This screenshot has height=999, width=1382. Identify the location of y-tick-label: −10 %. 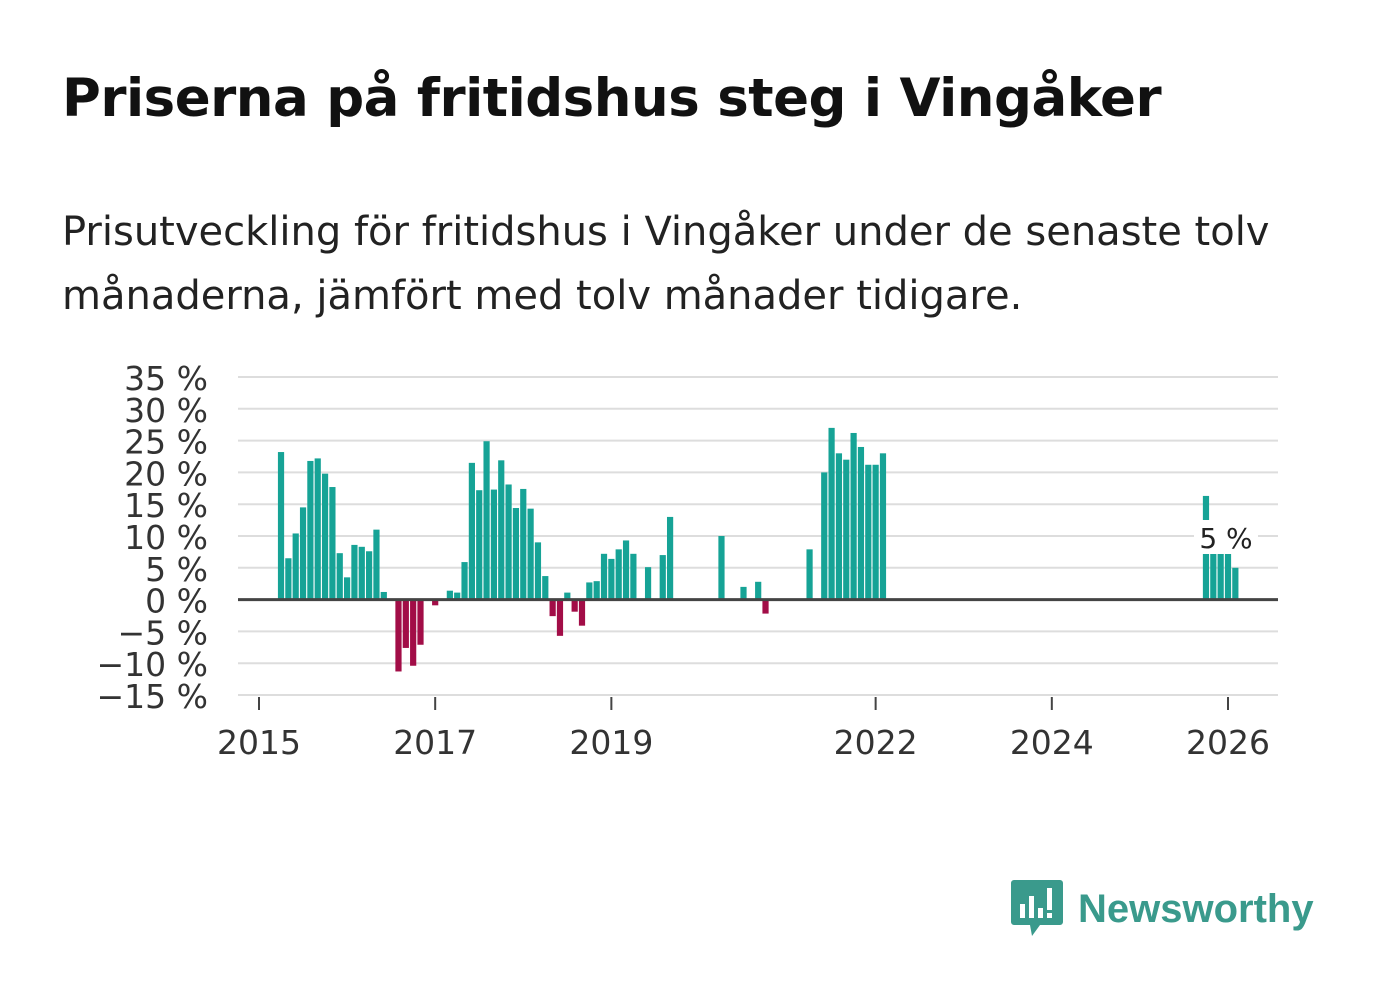
(153, 664).